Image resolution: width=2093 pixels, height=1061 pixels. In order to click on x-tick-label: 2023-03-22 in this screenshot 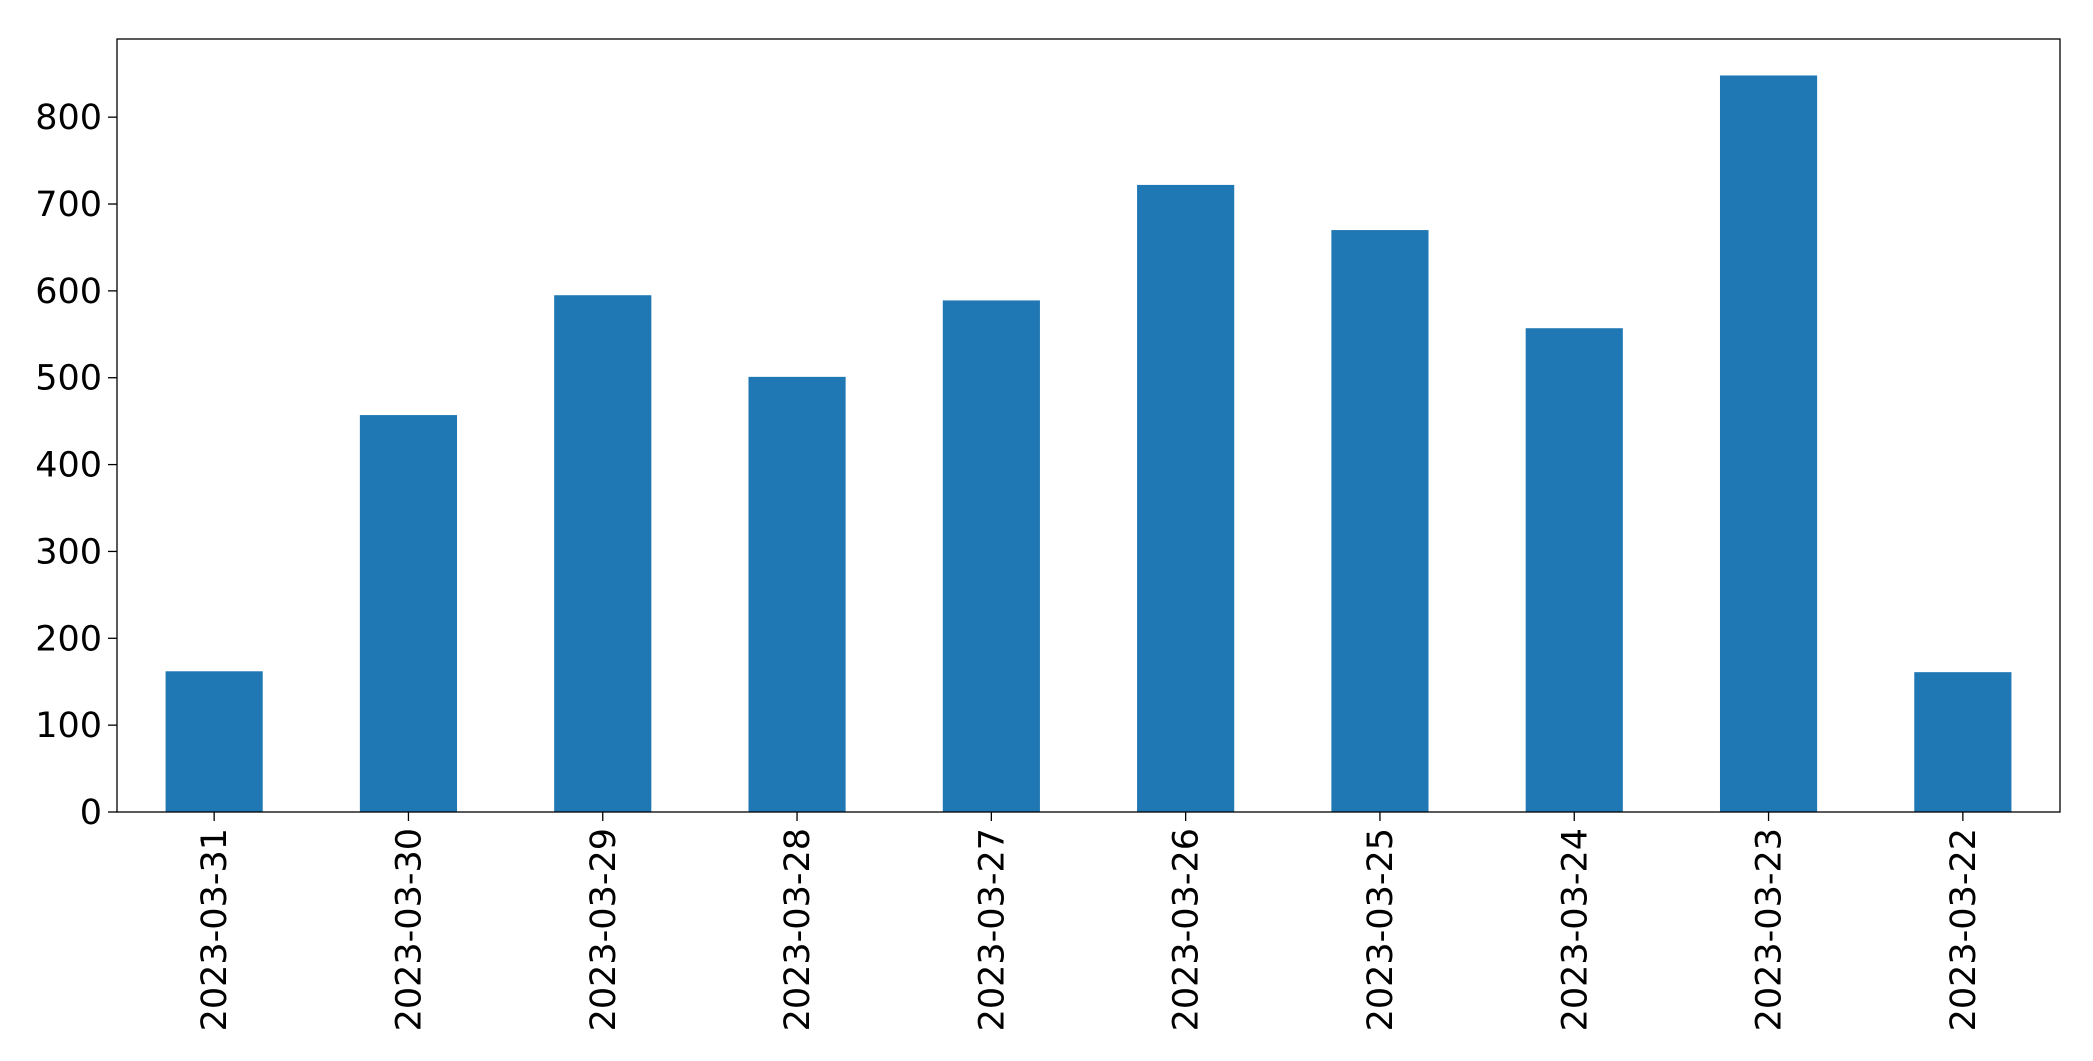, I will do `click(1964, 929)`.